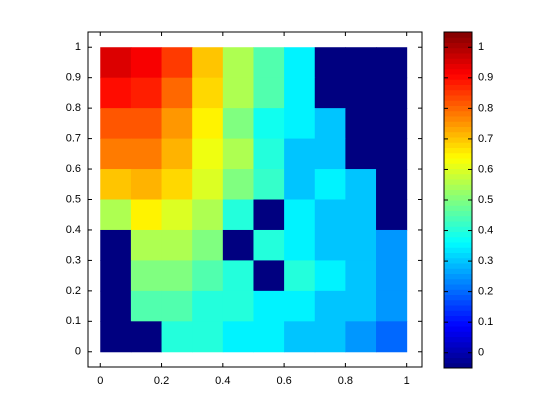 Image resolution: width=560 pixels, height=414 pixels. Describe the element at coordinates (222, 381) in the screenshot. I see `x-tick-label: 0.4` at that location.